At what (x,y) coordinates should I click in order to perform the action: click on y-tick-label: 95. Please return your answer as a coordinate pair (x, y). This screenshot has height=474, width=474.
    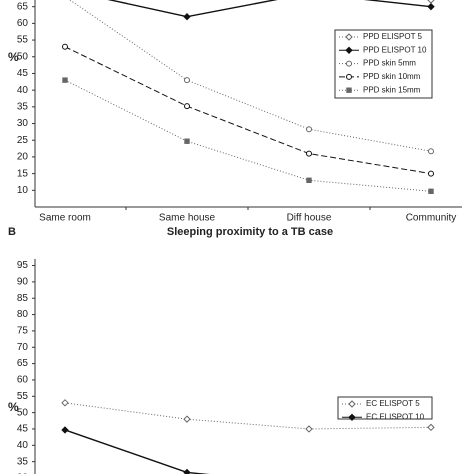
    Looking at the image, I should click on (23, 265).